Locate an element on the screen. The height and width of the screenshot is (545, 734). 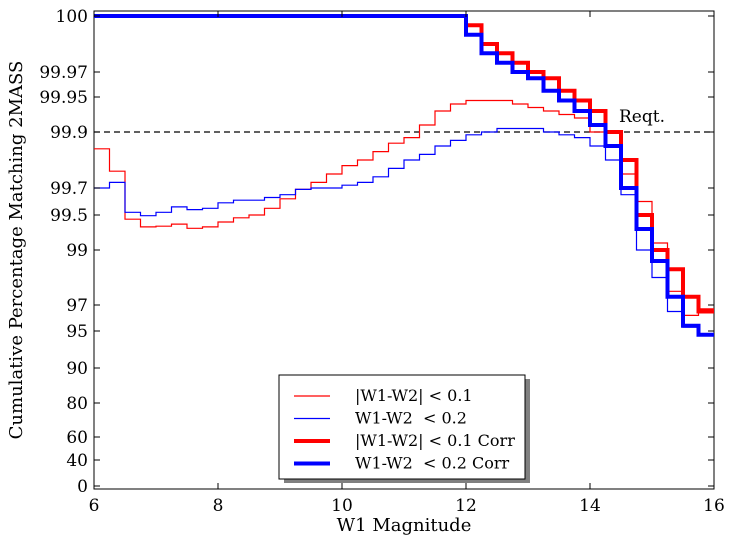
legend-label-4: W1-W2 < 0.2 Corr is located at coordinates (432, 463).